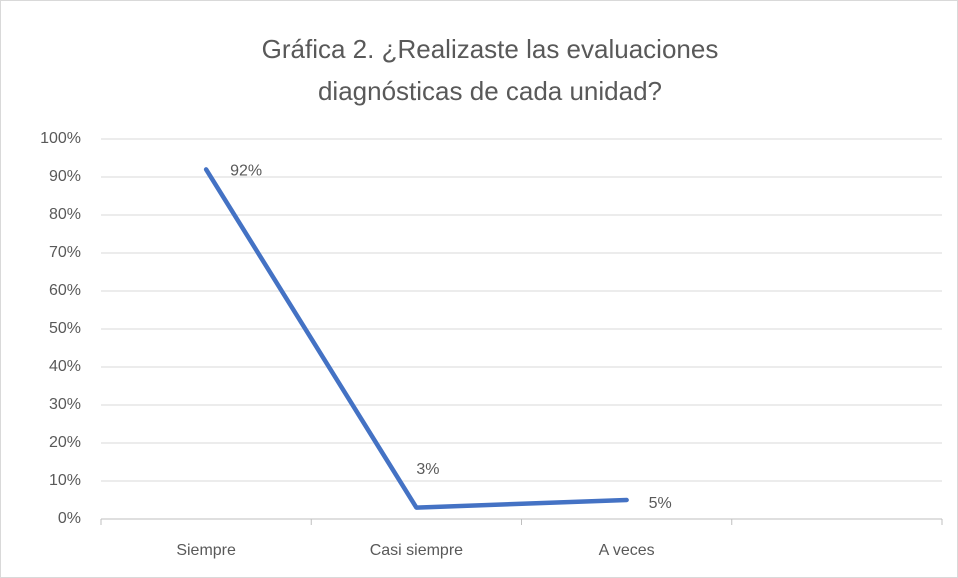  I want to click on data-label: 5%, so click(660, 503).